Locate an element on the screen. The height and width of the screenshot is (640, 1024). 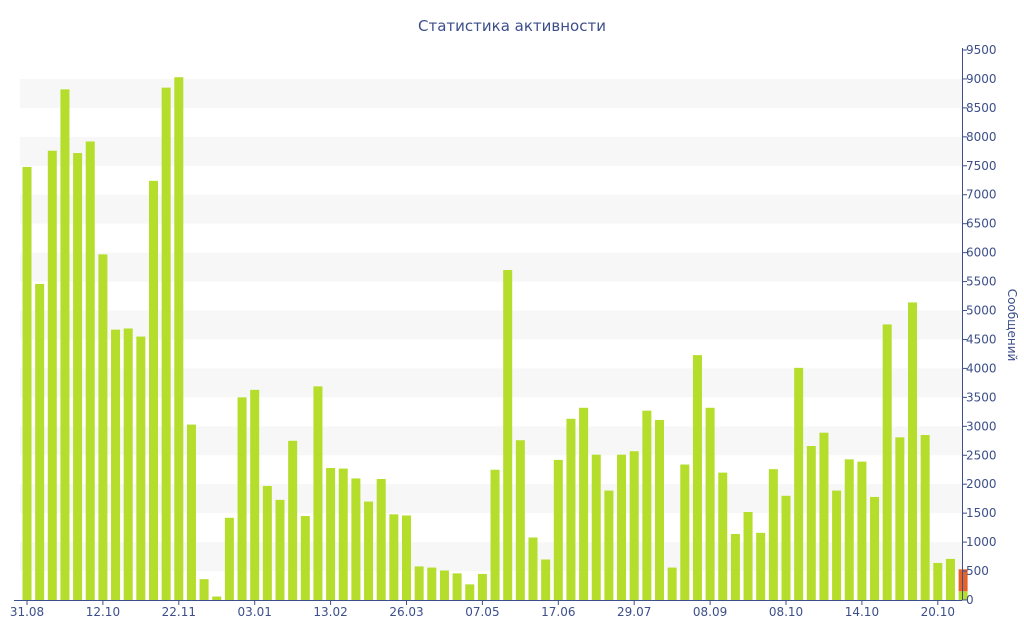
y-tick-label: 2000 is located at coordinates (981, 484).